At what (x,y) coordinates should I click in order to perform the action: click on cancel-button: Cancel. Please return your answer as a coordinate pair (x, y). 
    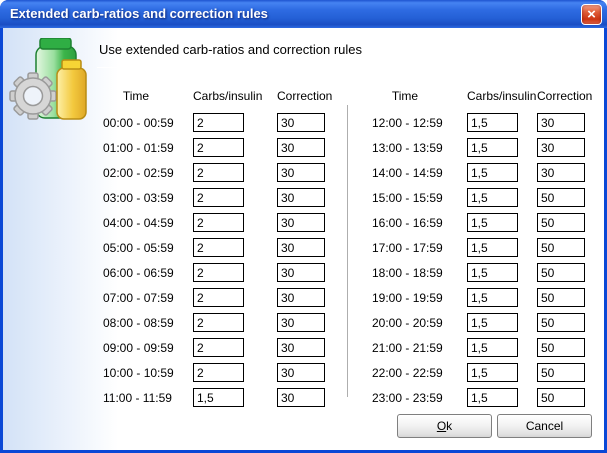
    Looking at the image, I should click on (544, 426).